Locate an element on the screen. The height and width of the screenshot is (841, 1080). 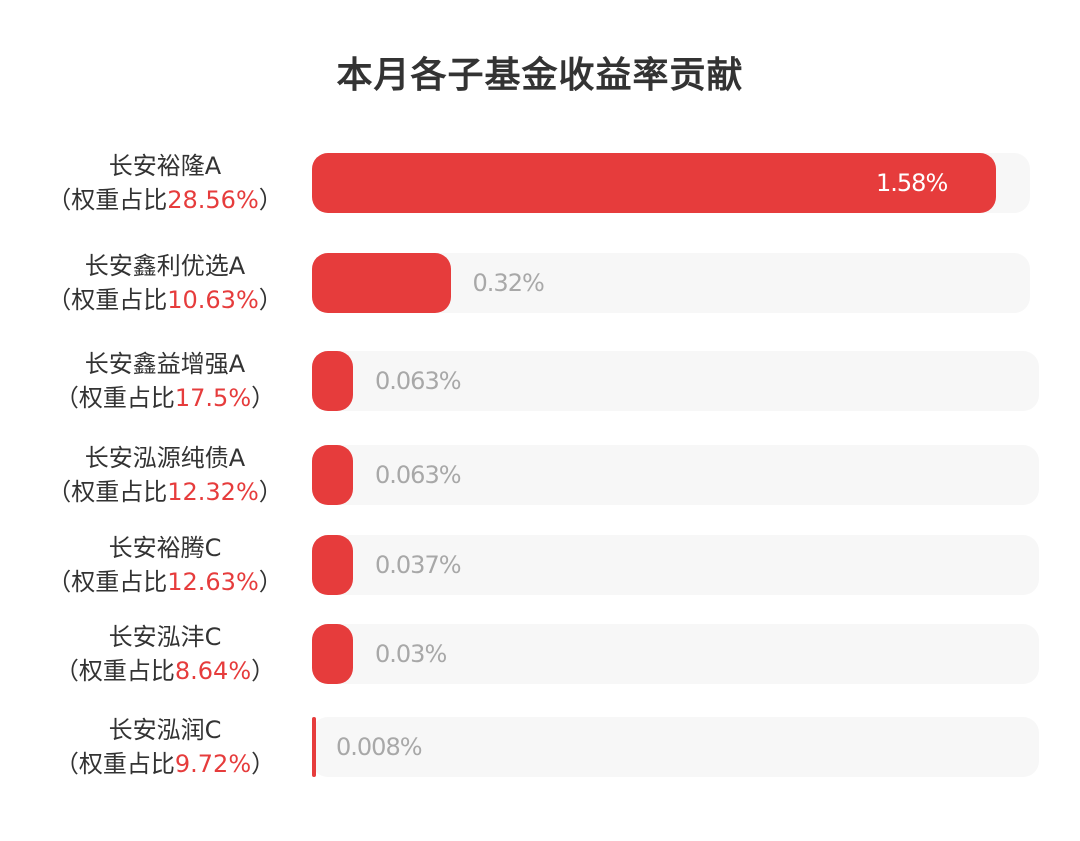
bar-row: 长安裕腾C （权重占比12.63%） 0.037% is located at coordinates (540, 565).